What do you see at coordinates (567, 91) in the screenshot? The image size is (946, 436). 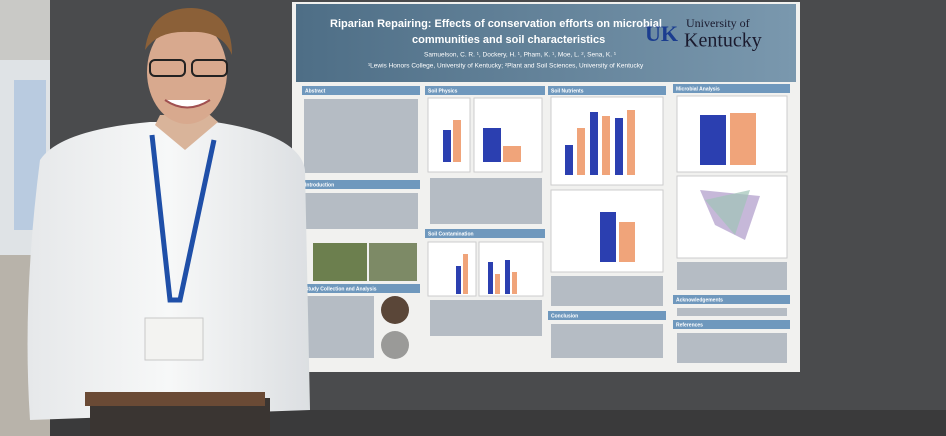 I see `section-heading: Soil Nutrients` at bounding box center [567, 91].